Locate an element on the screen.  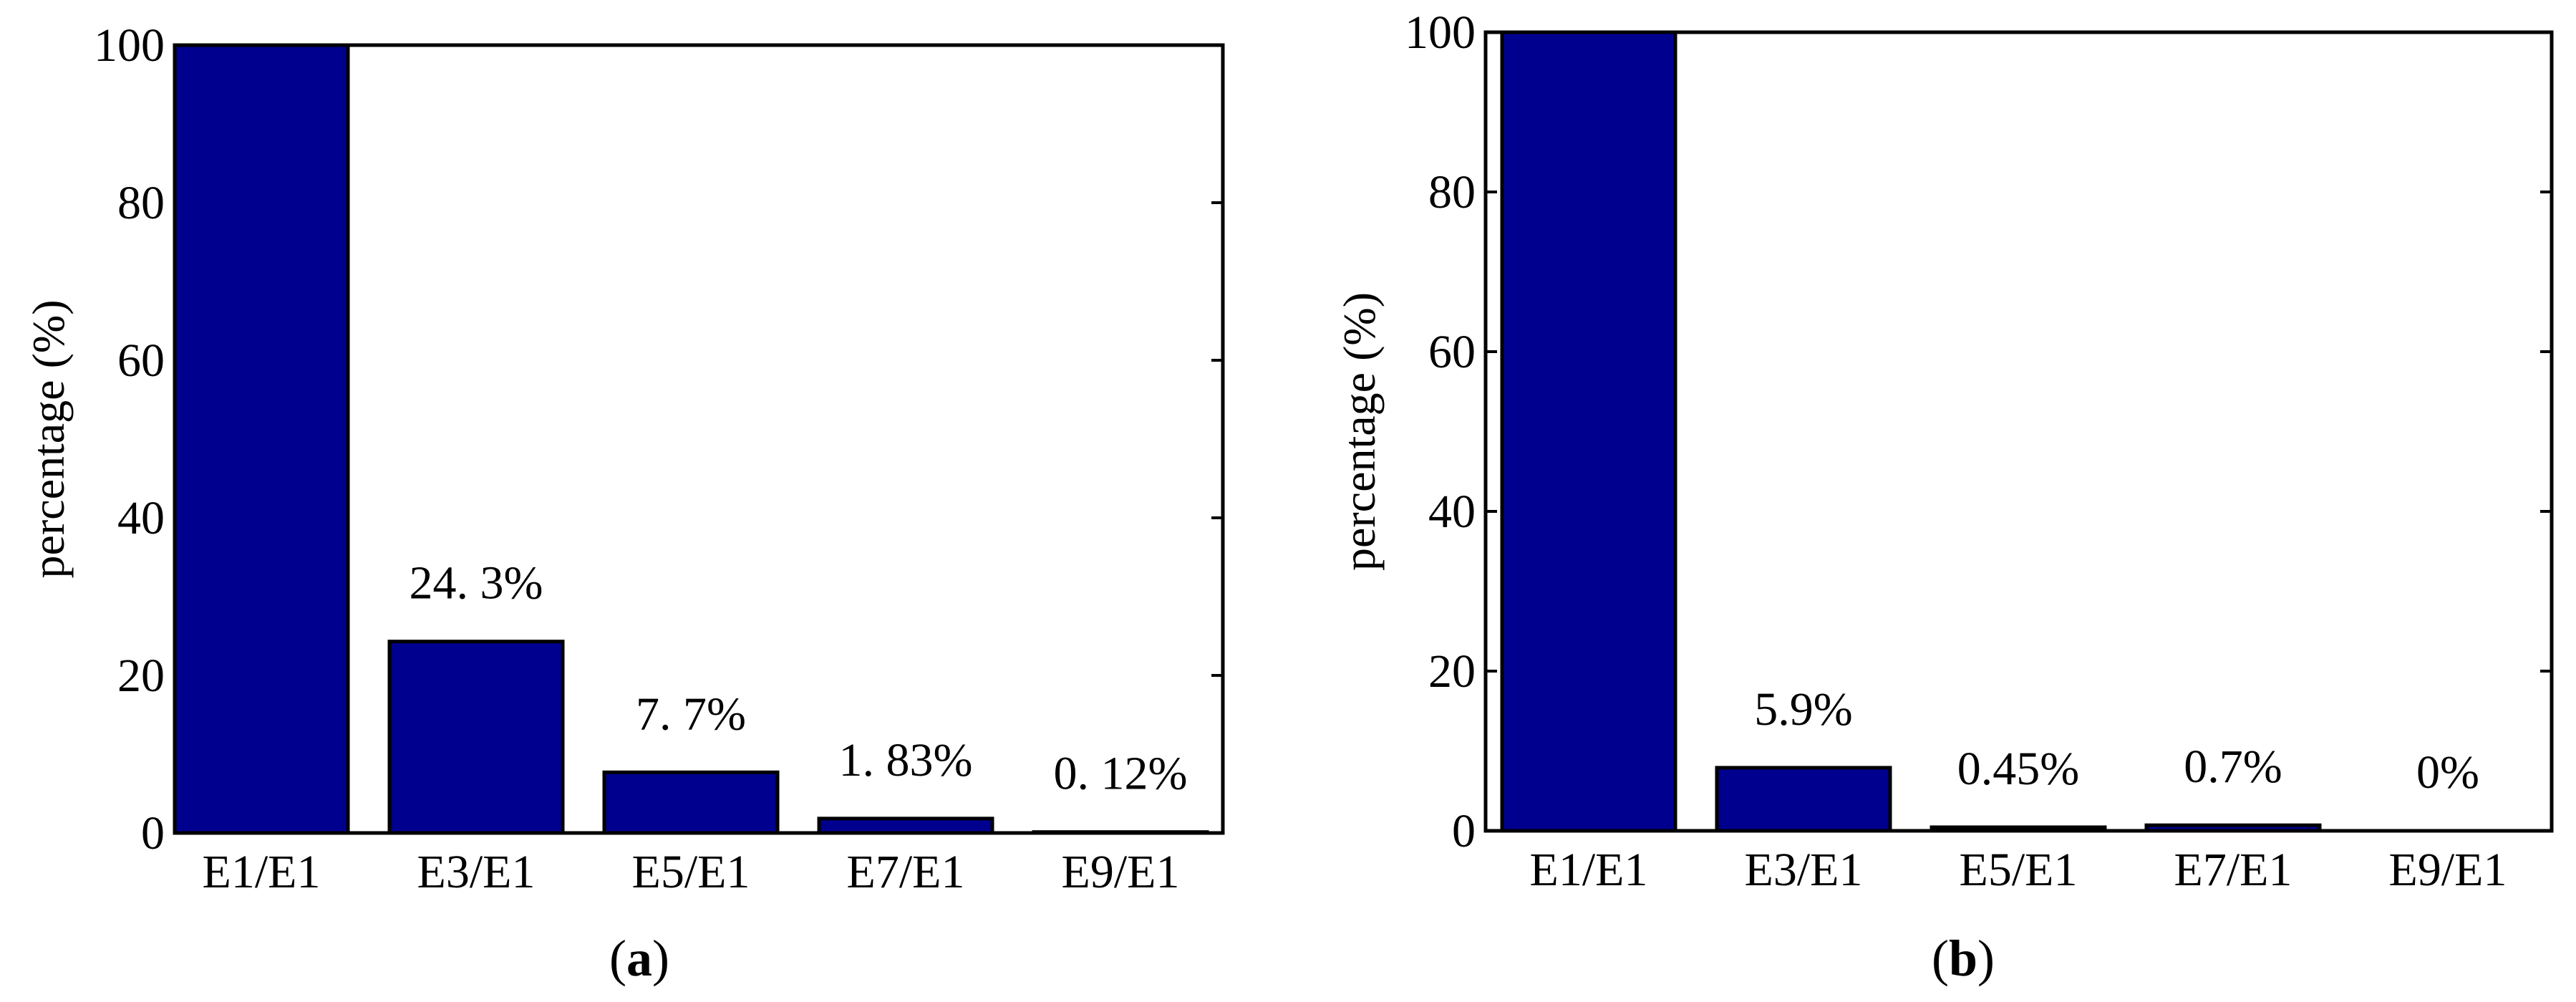
panel-caption: (a) is located at coordinates (639, 958).